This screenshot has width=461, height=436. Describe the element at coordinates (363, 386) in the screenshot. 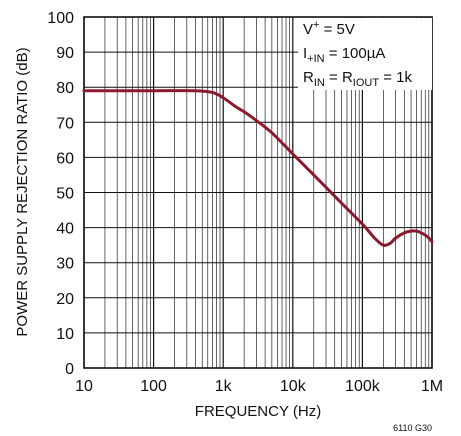

I see `x-tick-label: 100k` at that location.